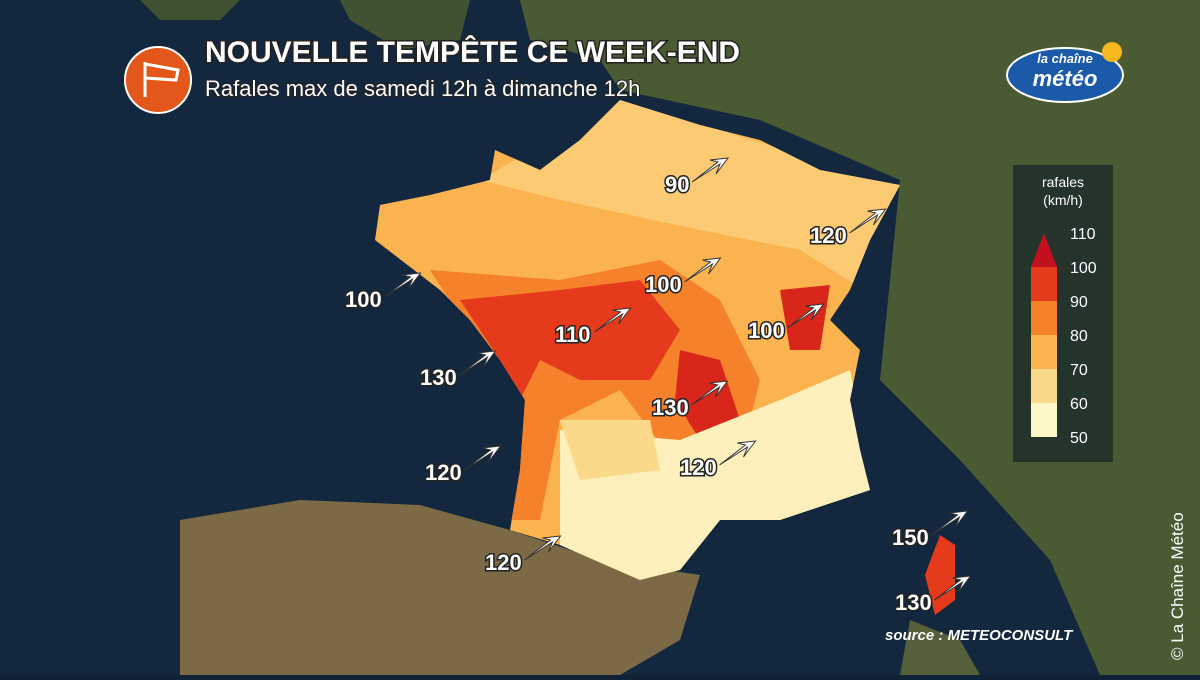 This screenshot has height=680, width=1200. I want to click on logo-bottom: météo, so click(1065, 78).